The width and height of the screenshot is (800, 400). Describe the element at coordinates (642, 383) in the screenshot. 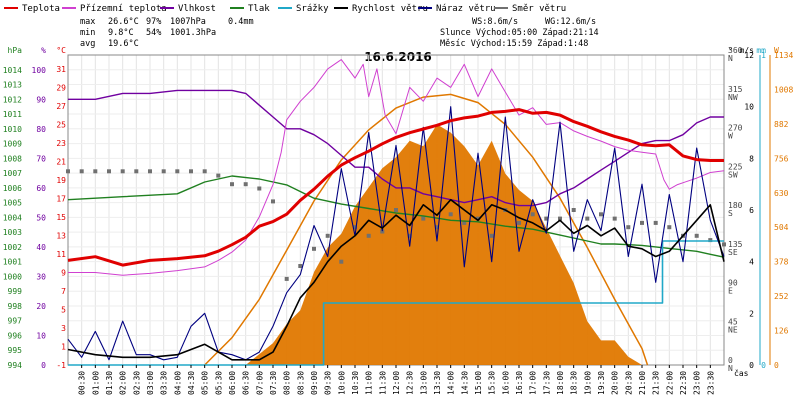

I see `time-tick: 21:00` at that location.